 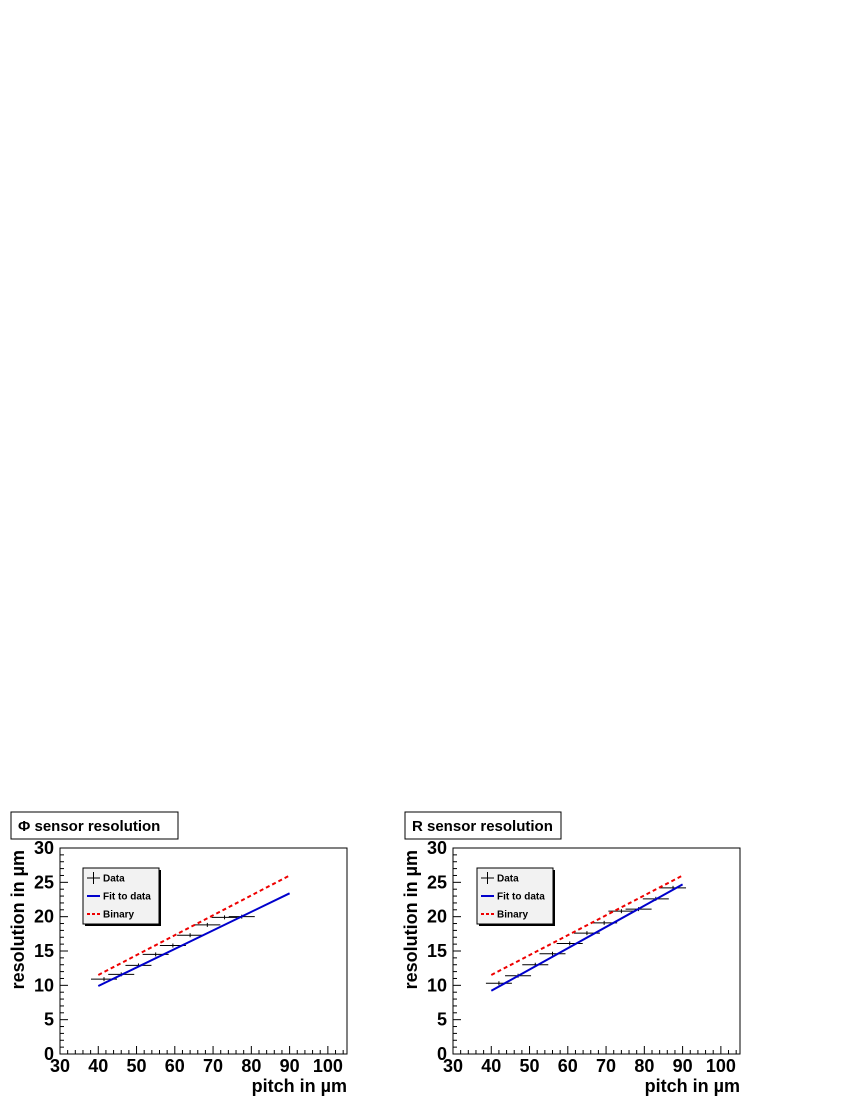 I want to click on chart-title: R sensor resolution, so click(x=482, y=826).